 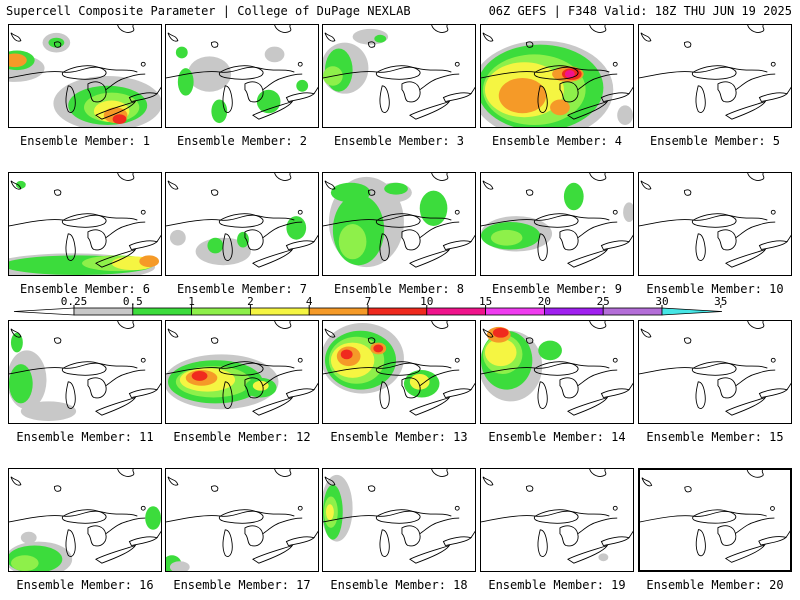 I want to click on colorbar-tick-label: 0.5, so click(x=133, y=302).